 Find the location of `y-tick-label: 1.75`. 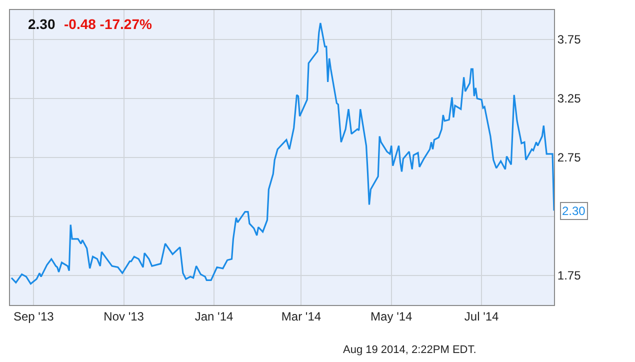

y-tick-label: 1.75 is located at coordinates (569, 275).